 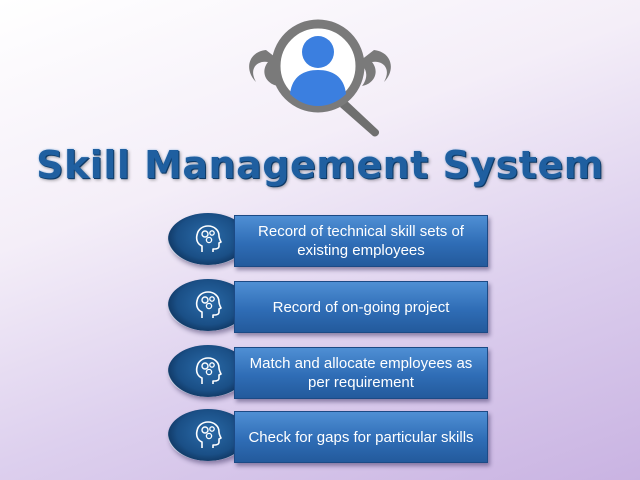 I want to click on item-label-box: Record of on-going project, so click(x=361, y=307).